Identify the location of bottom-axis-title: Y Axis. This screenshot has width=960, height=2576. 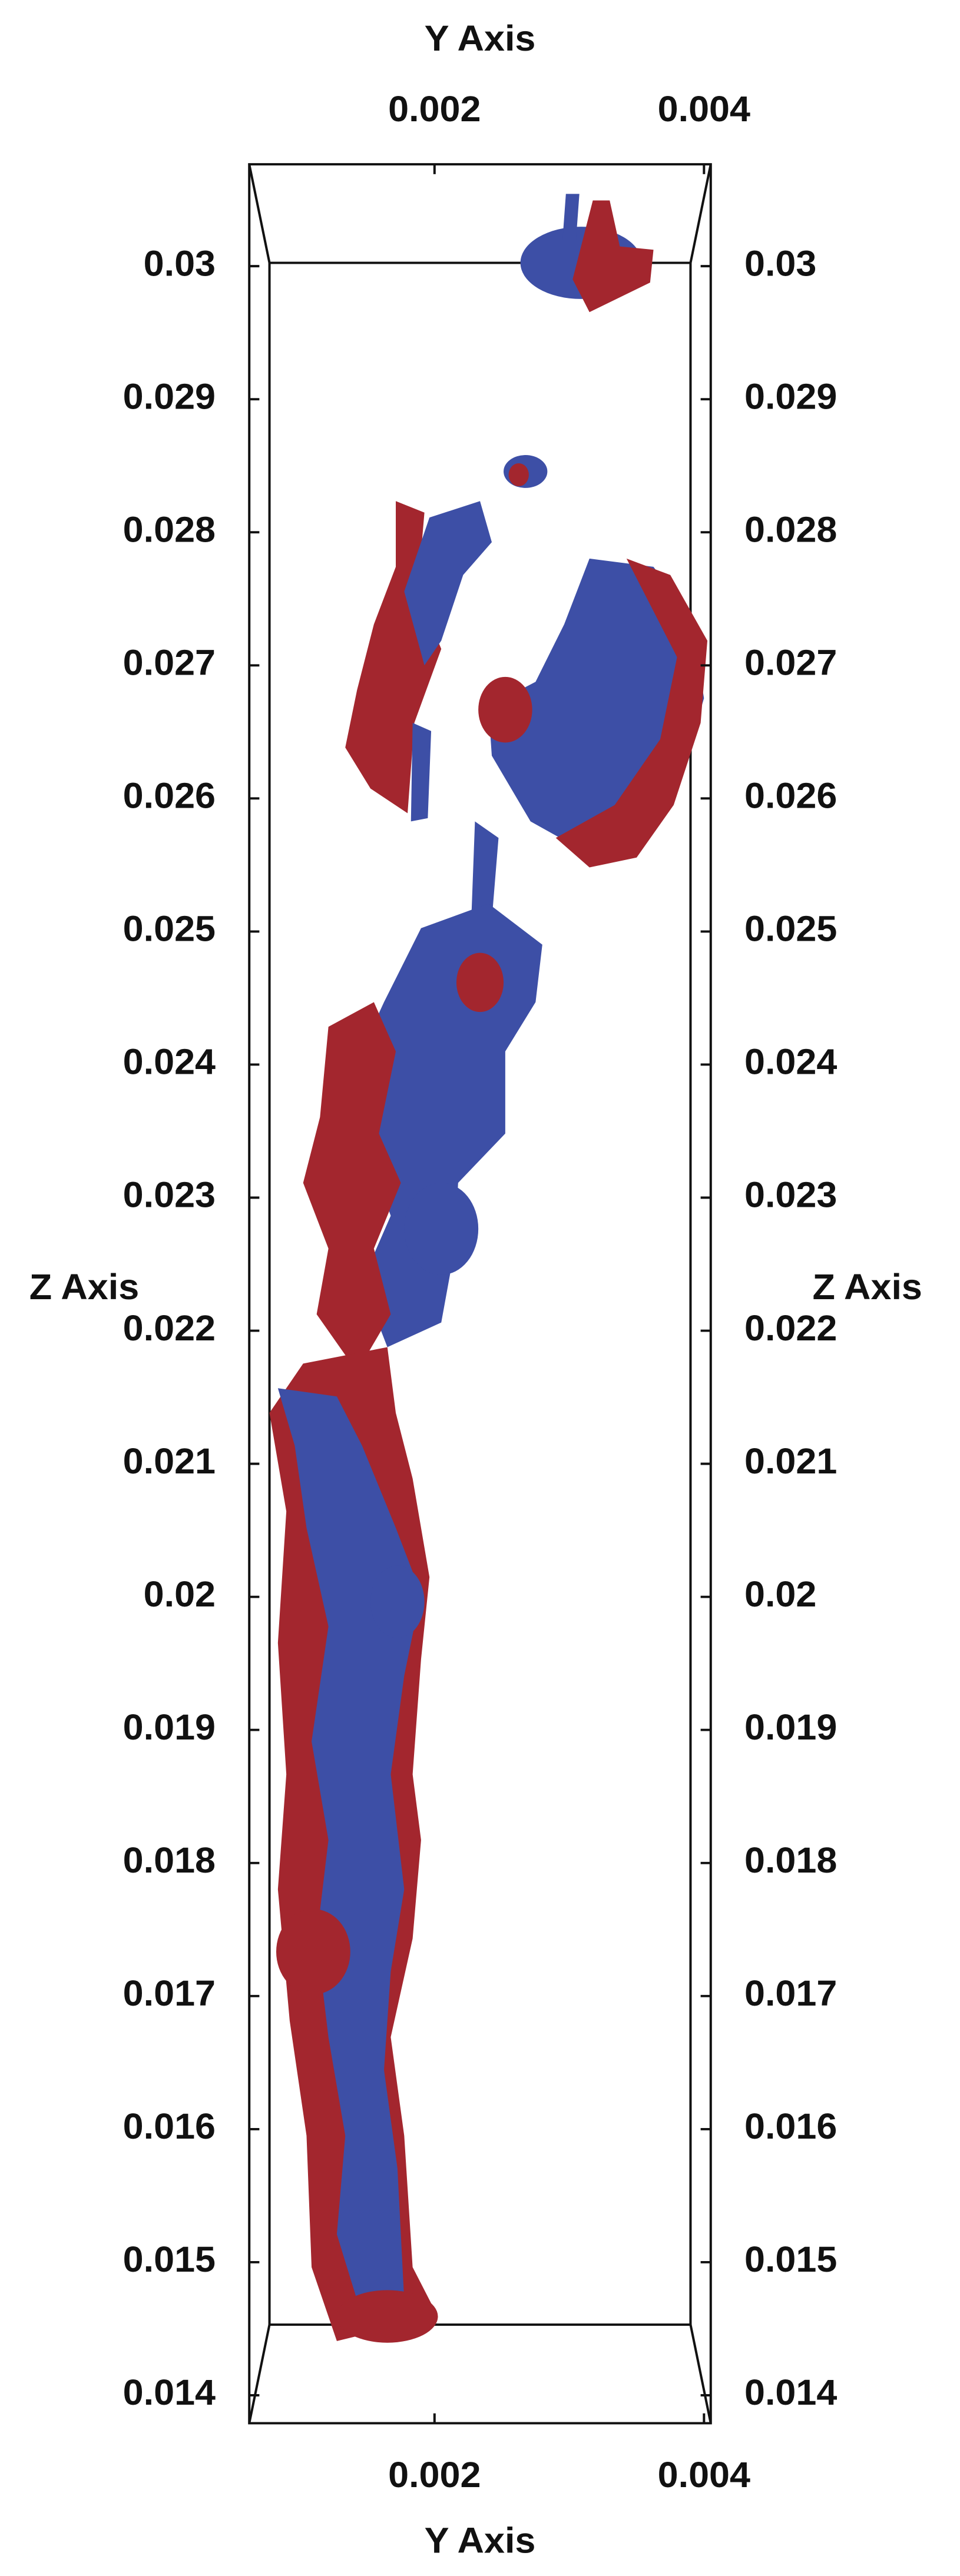
(481, 2541).